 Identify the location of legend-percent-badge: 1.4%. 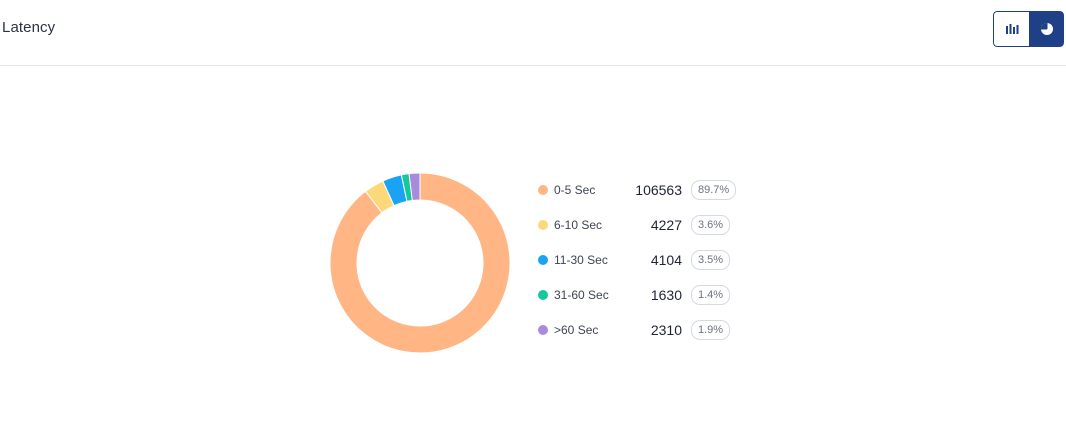
(711, 295).